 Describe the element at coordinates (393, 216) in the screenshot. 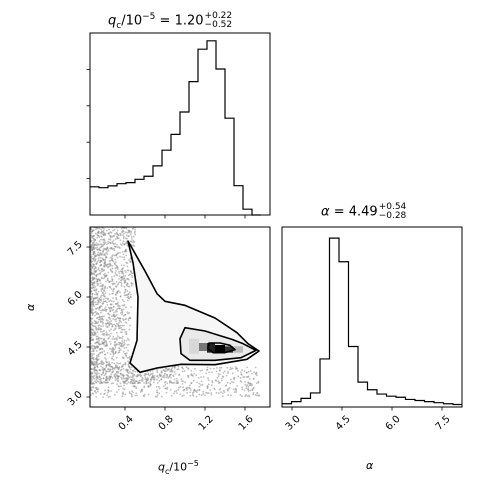

I see `alpha-title-minus-error: −0.28` at that location.